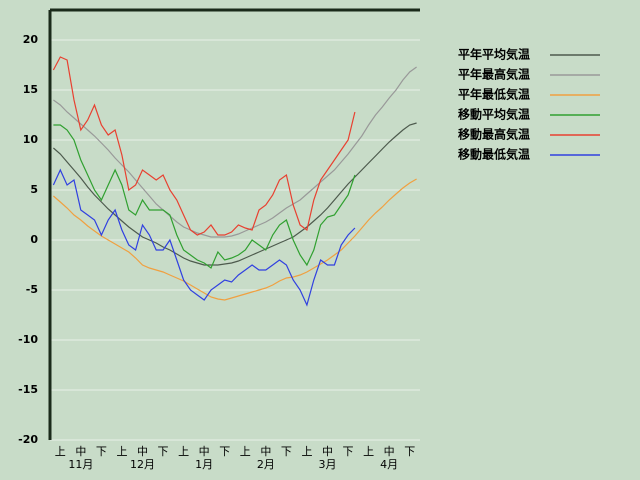 The image size is (640, 480). Describe the element at coordinates (31, 39) in the screenshot. I see `y-tick-label: 20` at that location.